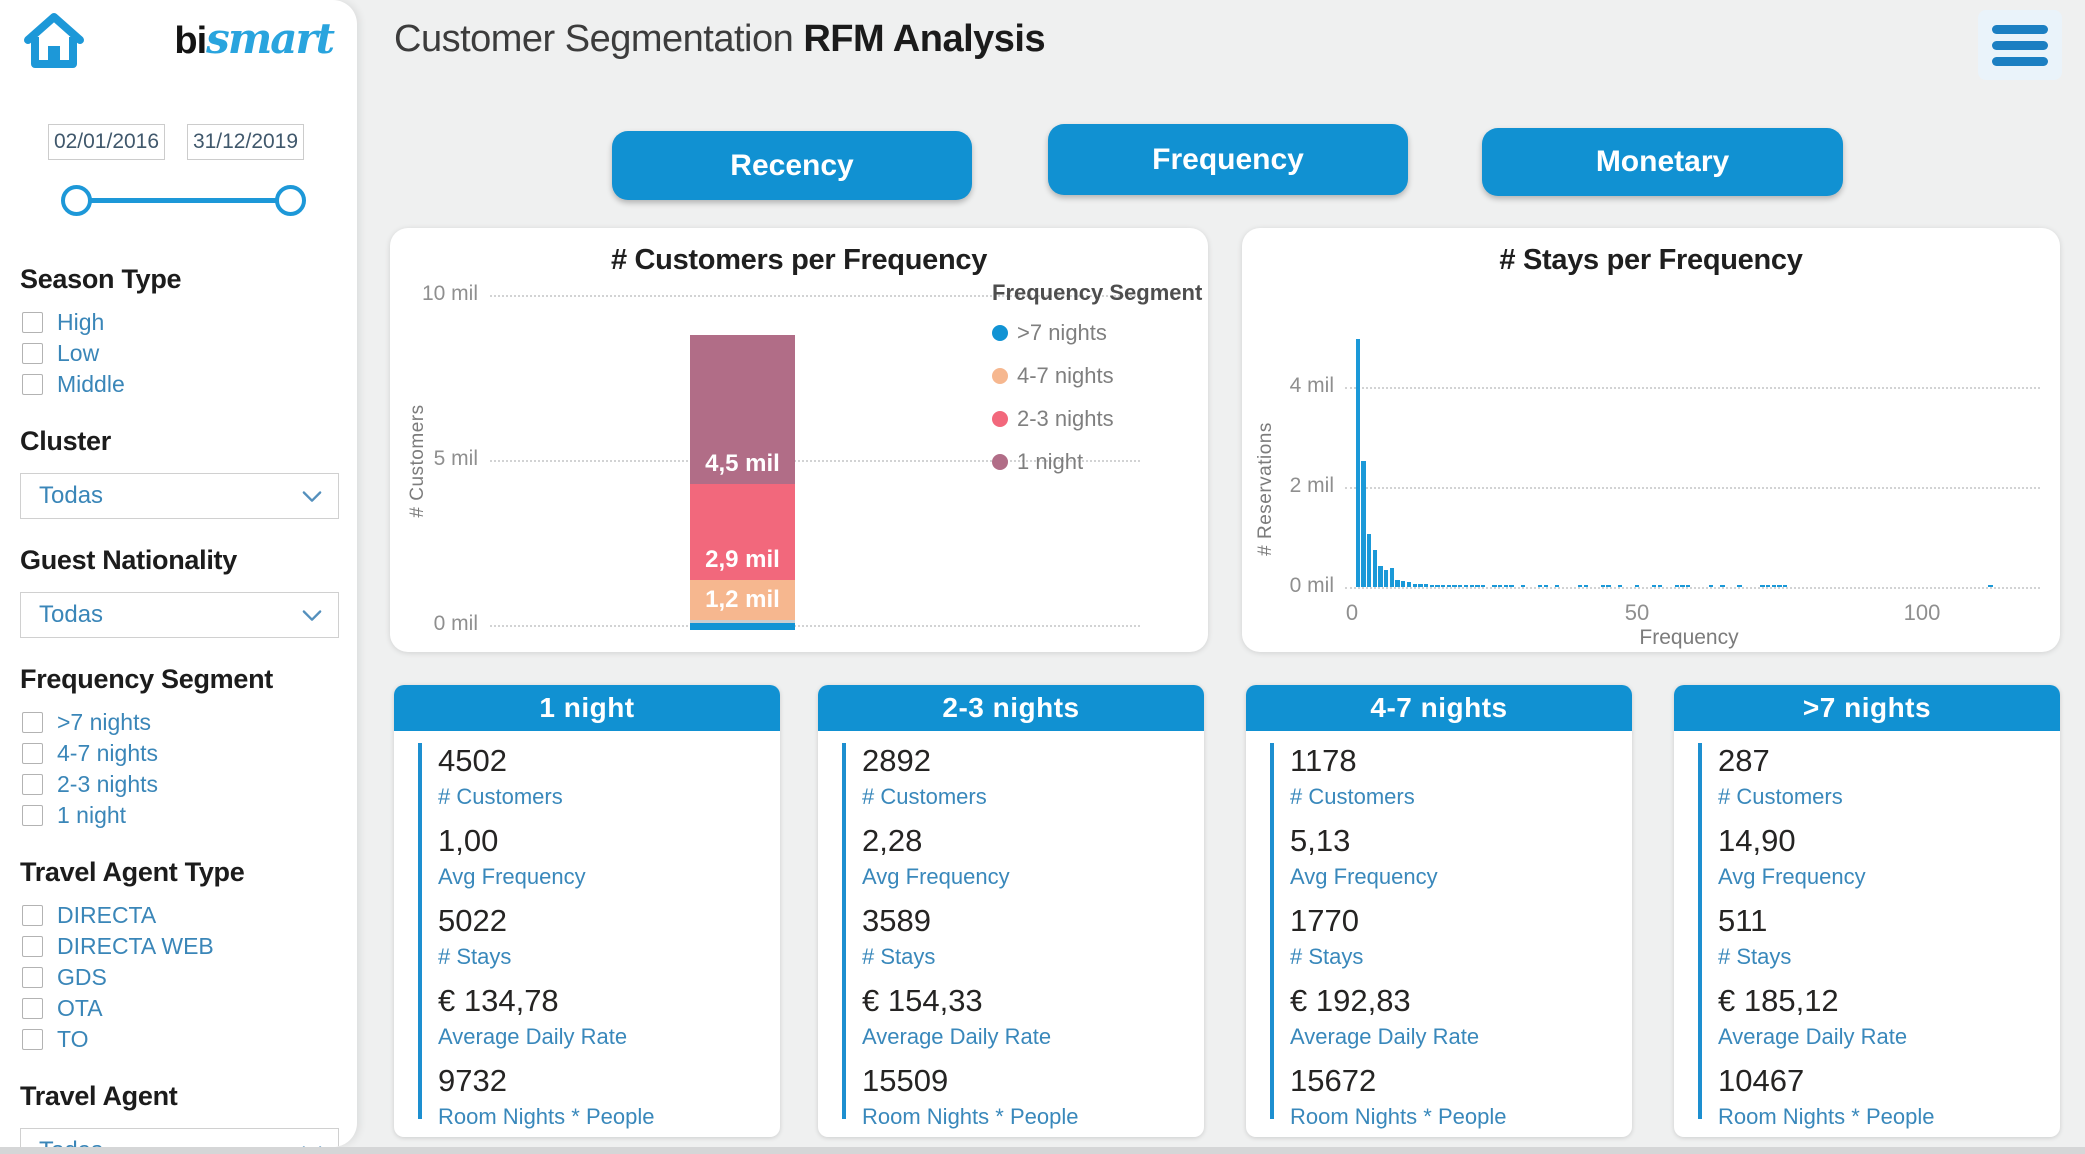 The width and height of the screenshot is (2085, 1154). Describe the element at coordinates (73, 1039) in the screenshot. I see `checkbox-label: TO` at that location.